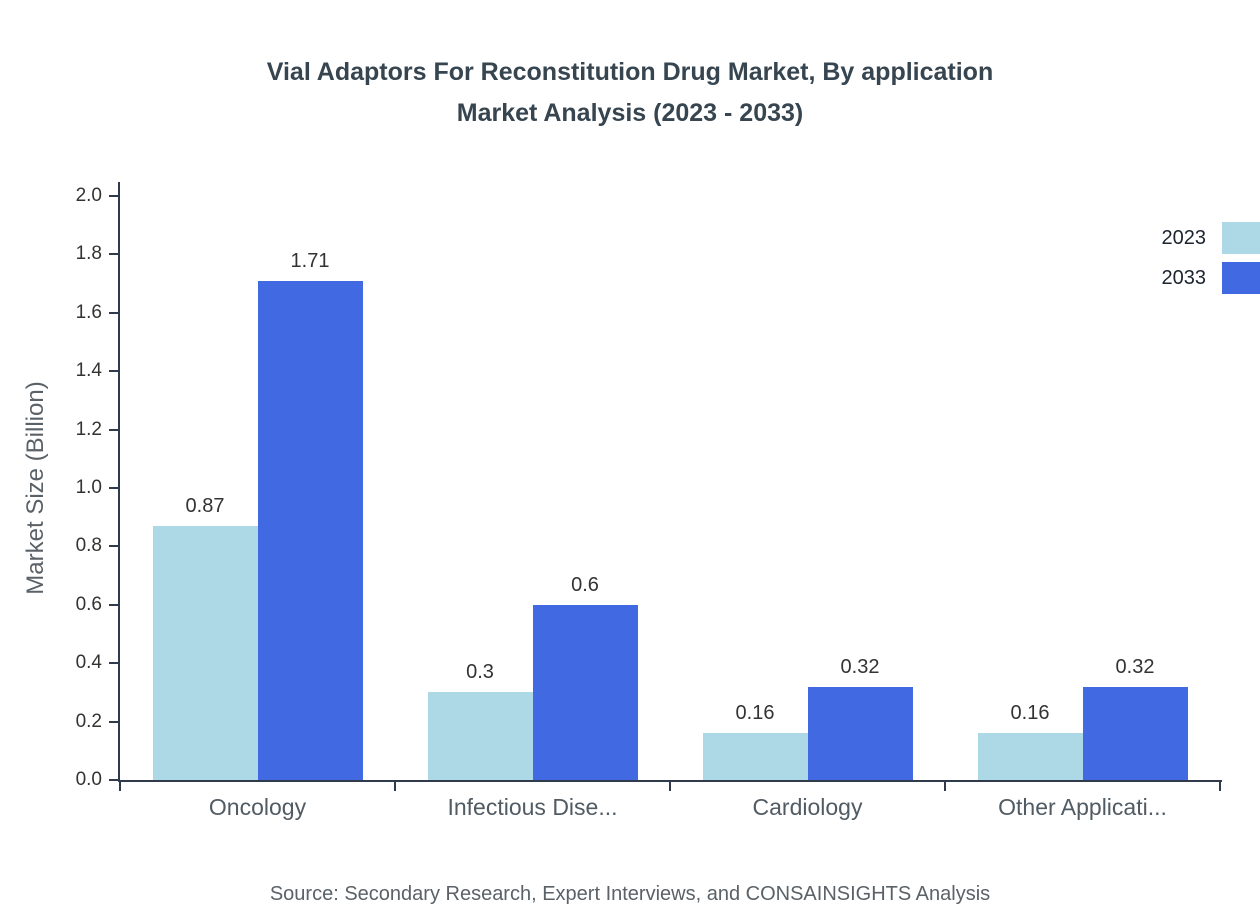 The width and height of the screenshot is (1260, 920). Describe the element at coordinates (310, 515) in the screenshot. I see `bar-2033: 1.71` at that location.